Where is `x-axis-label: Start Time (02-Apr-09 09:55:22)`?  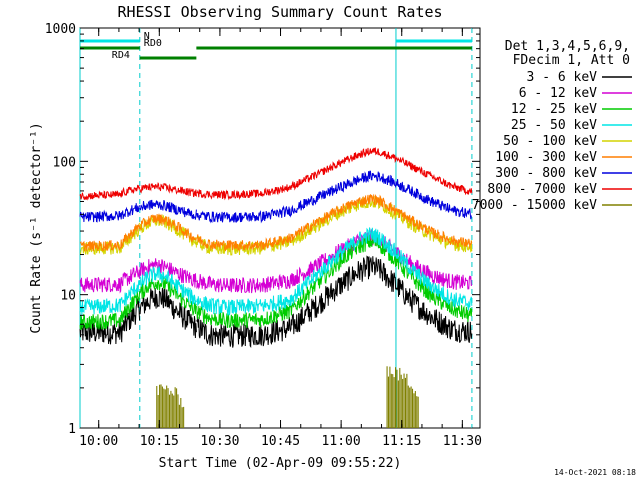 x-axis-label: Start Time (02-Apr-09 09:55:22) is located at coordinates (280, 463).